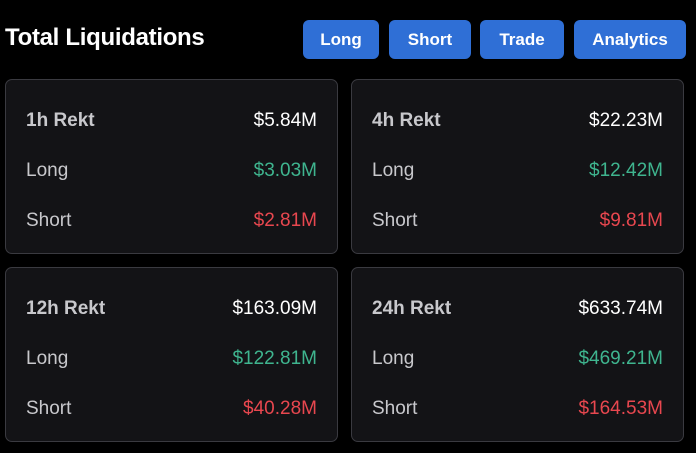  What do you see at coordinates (630, 39) in the screenshot?
I see `analytics-button: Analytics` at bounding box center [630, 39].